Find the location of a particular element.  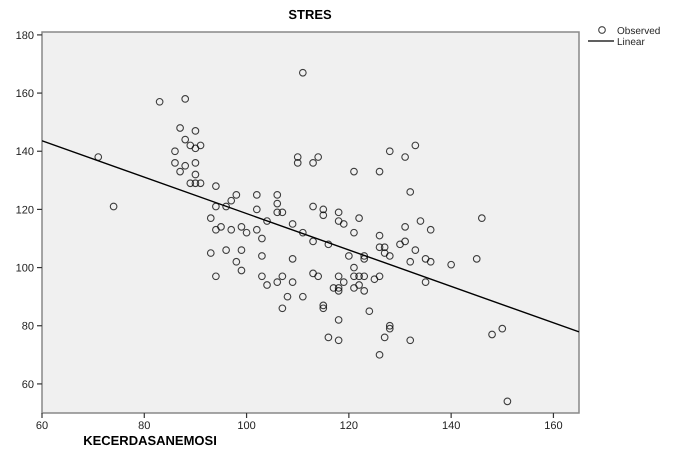

x-tick-label: 140 is located at coordinates (451, 426).